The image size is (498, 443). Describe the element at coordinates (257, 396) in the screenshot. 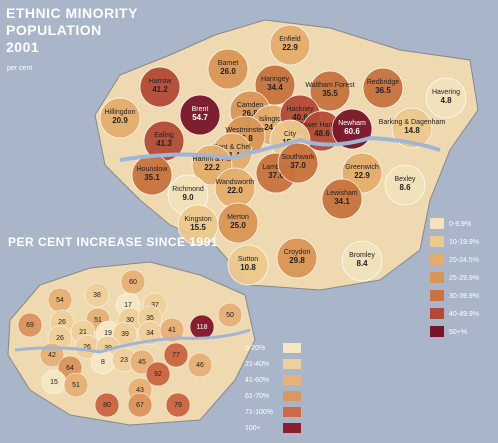

I see `legend-label: 61-70%` at that location.